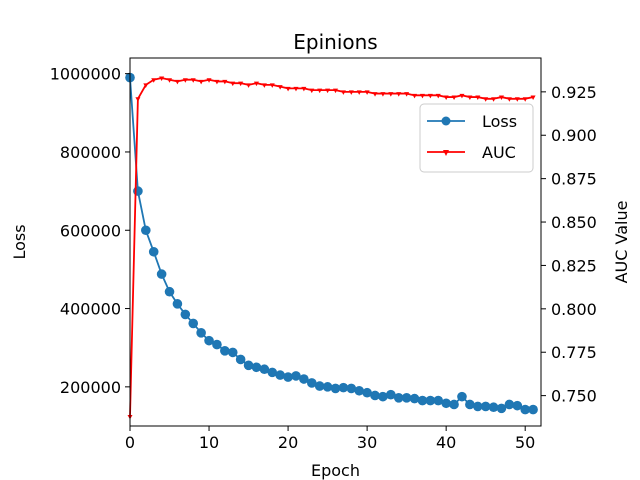 This screenshot has height=480, width=640. I want to click on y-right-tick-label: 0.775, so click(574, 352).